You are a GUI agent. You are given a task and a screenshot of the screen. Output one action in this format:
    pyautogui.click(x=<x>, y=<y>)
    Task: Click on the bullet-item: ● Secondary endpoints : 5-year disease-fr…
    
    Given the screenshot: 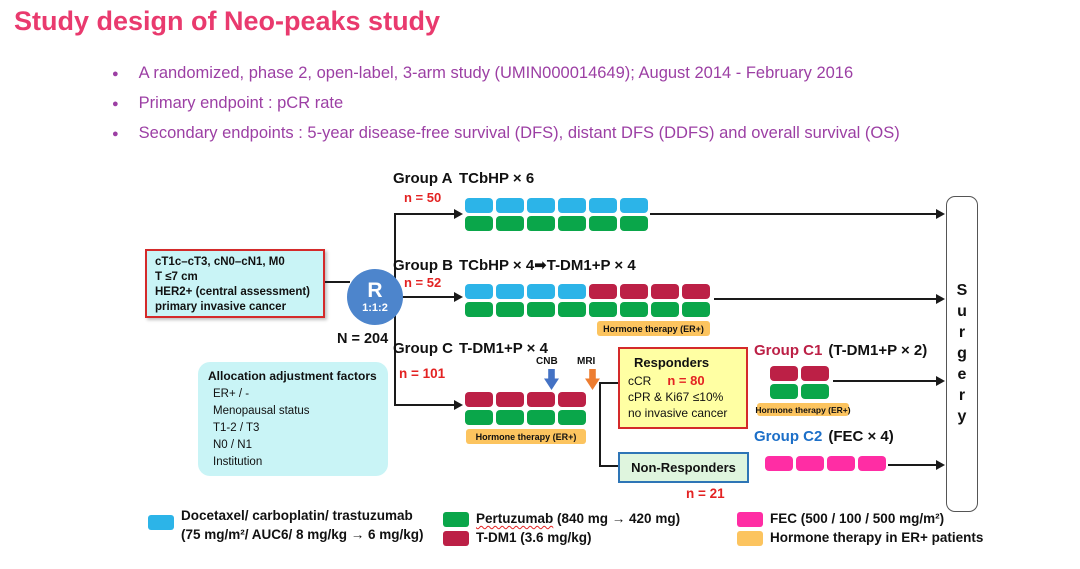 What is the action you would take?
    pyautogui.click(x=506, y=133)
    